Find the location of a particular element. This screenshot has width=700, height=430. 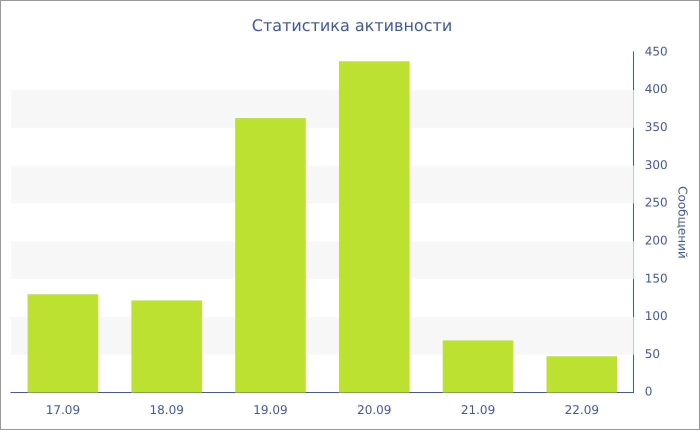

y-tick-label: 0 is located at coordinates (648, 391).